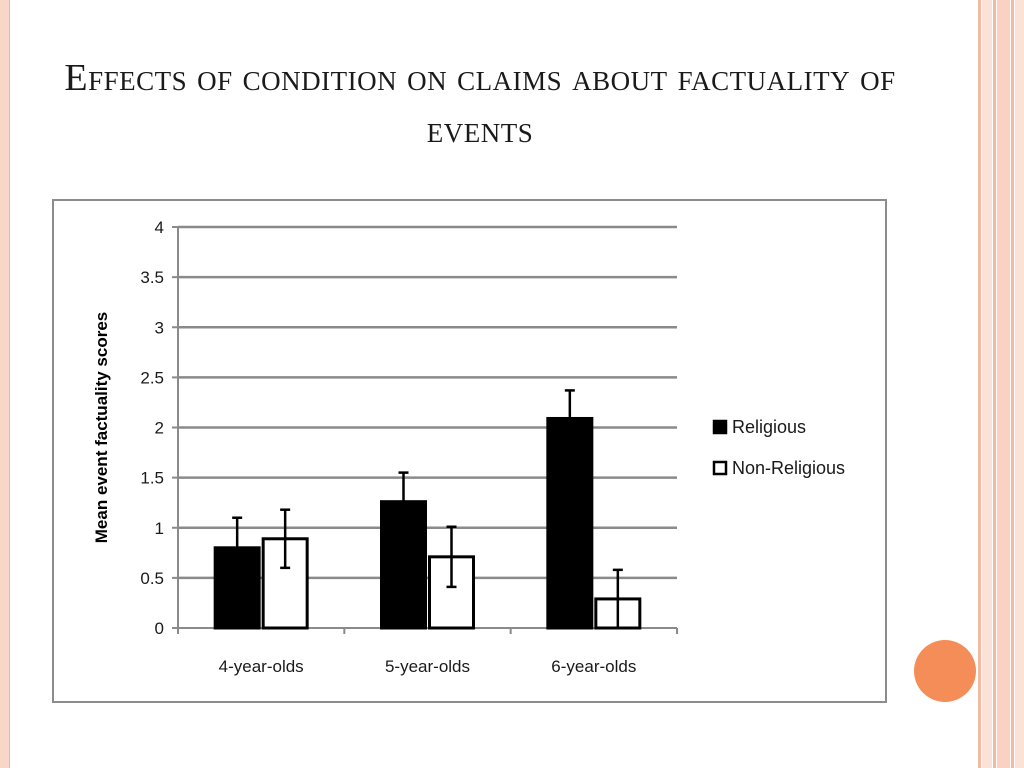 The height and width of the screenshot is (768, 1024). Describe the element at coordinates (1001, 384) in the screenshot. I see `slide-frame-right` at that location.